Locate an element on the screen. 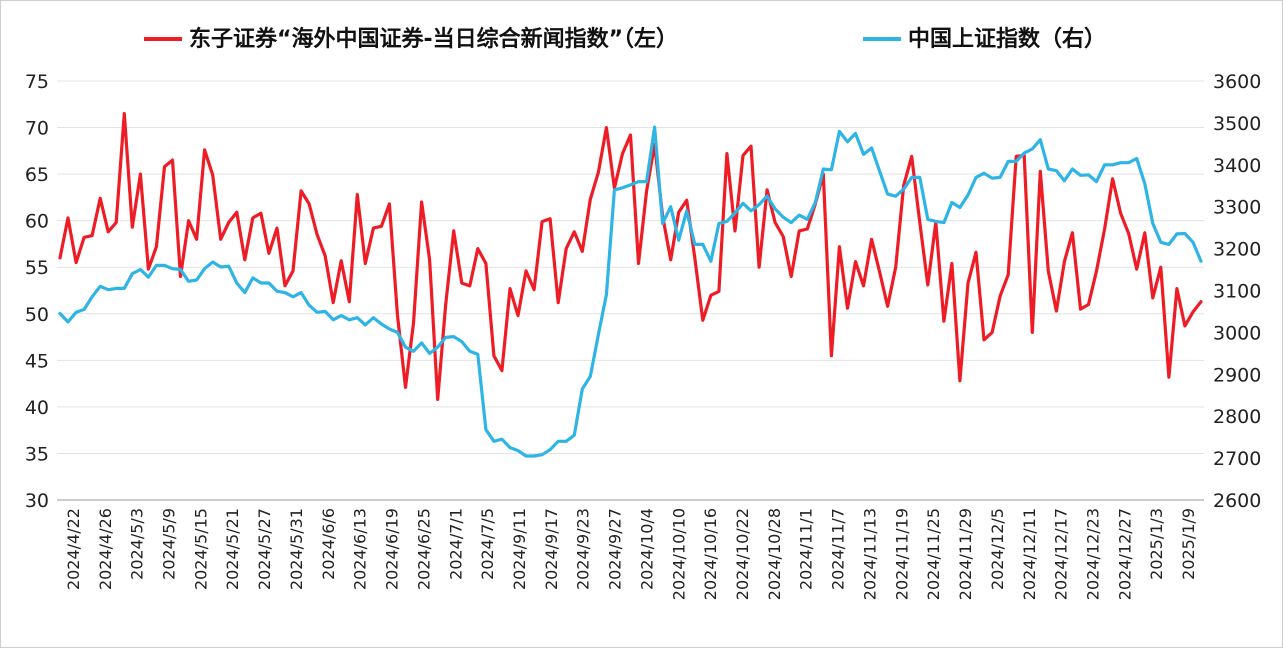 This screenshot has width=1283, height=651. x-tick-label: 2024/10/22 is located at coordinates (742, 554).